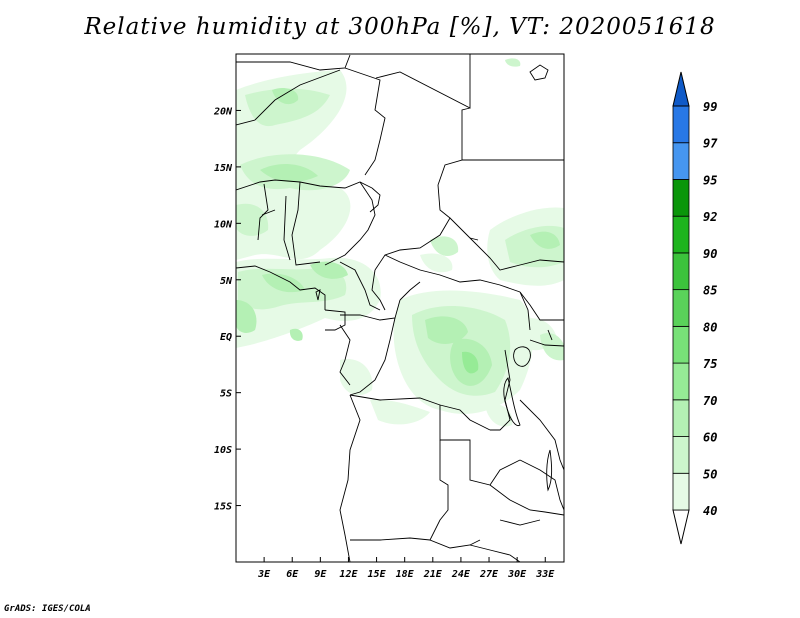  I want to click on lon-tick-label: 21E, so click(433, 574).